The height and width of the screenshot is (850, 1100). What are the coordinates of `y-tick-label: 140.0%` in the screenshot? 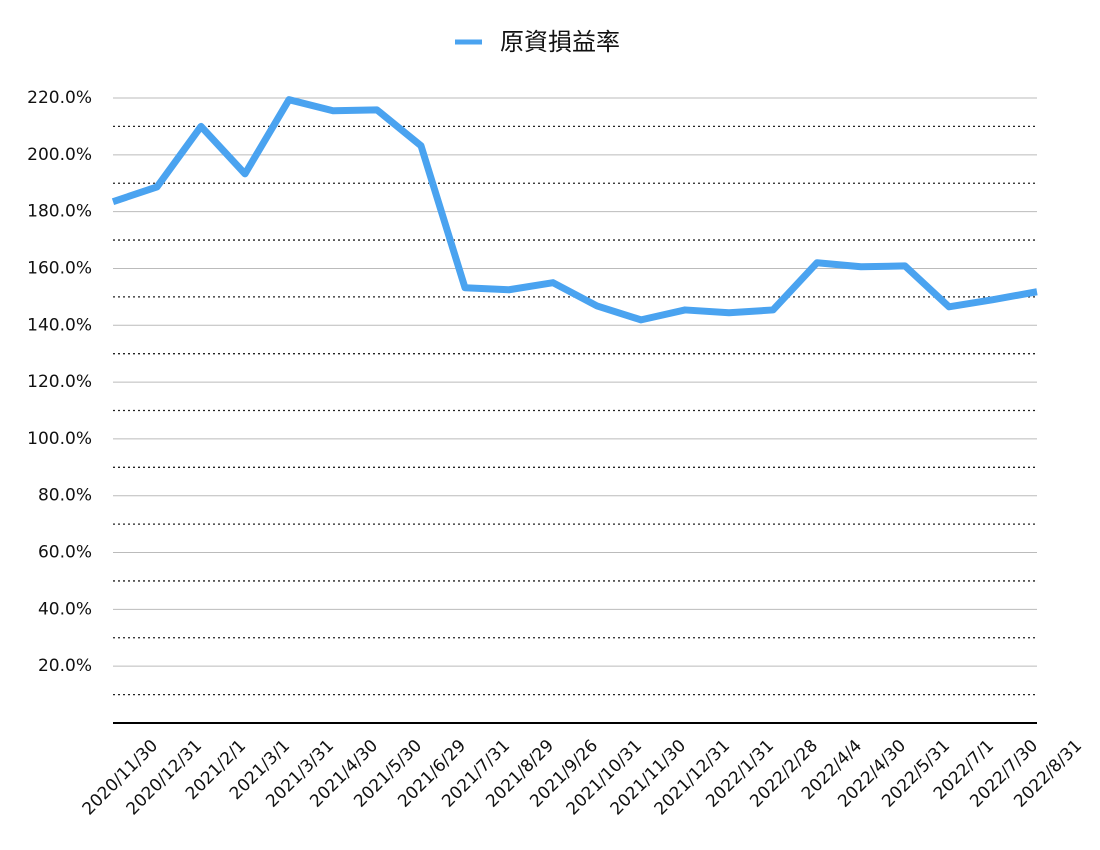 It's located at (59, 325).